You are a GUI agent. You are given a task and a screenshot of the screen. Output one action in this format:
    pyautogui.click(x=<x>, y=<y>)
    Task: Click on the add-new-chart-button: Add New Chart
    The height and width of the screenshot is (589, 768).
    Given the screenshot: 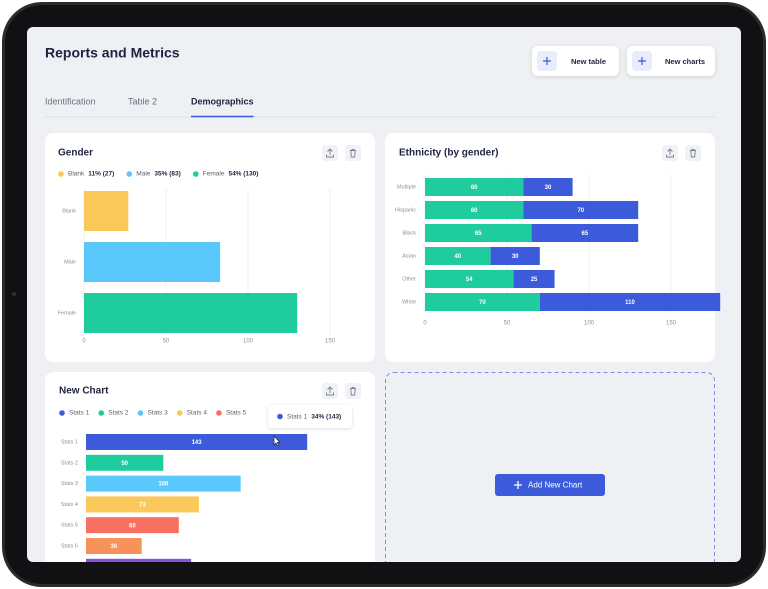 What is the action you would take?
    pyautogui.click(x=550, y=485)
    